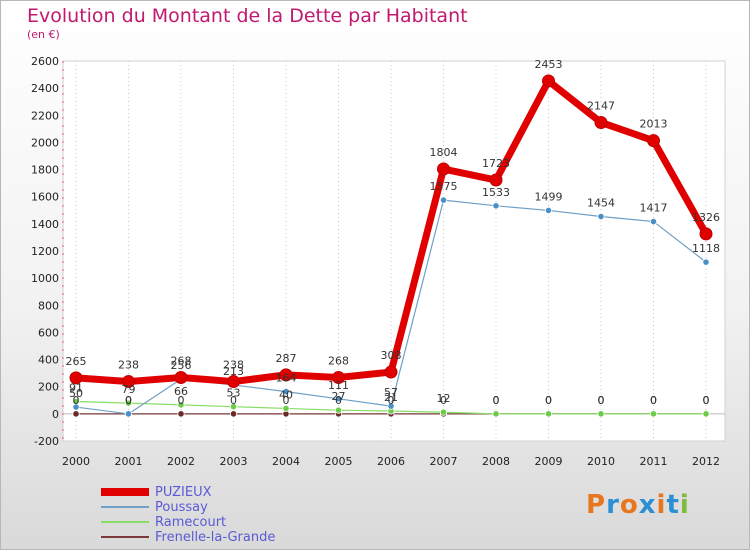  I want to click on data-label: 12, so click(444, 398).